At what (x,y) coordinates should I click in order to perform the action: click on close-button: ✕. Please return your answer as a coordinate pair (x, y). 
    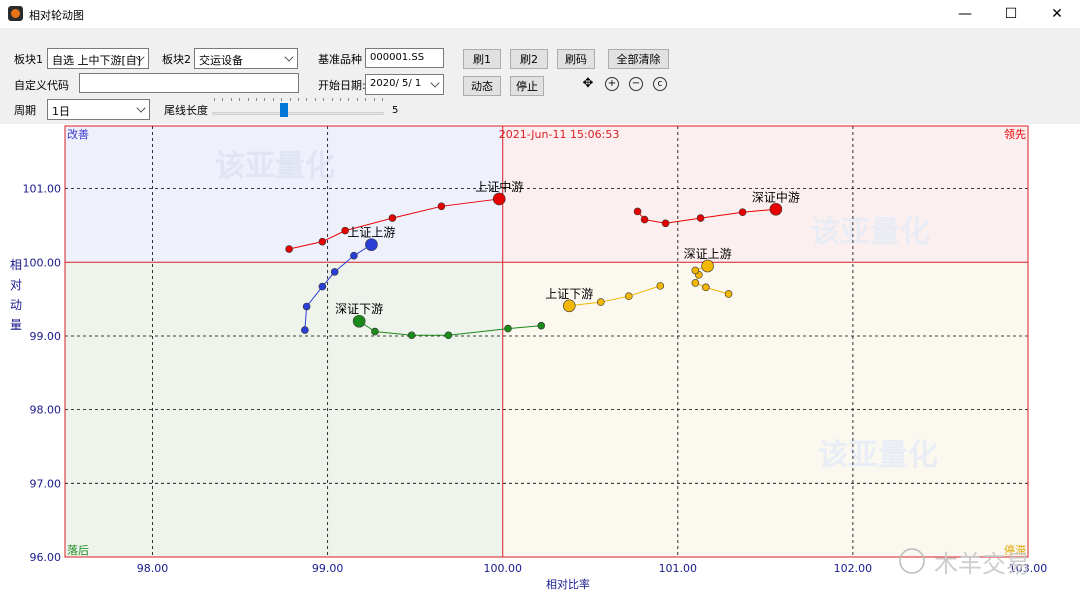
    Looking at the image, I should click on (1057, 14).